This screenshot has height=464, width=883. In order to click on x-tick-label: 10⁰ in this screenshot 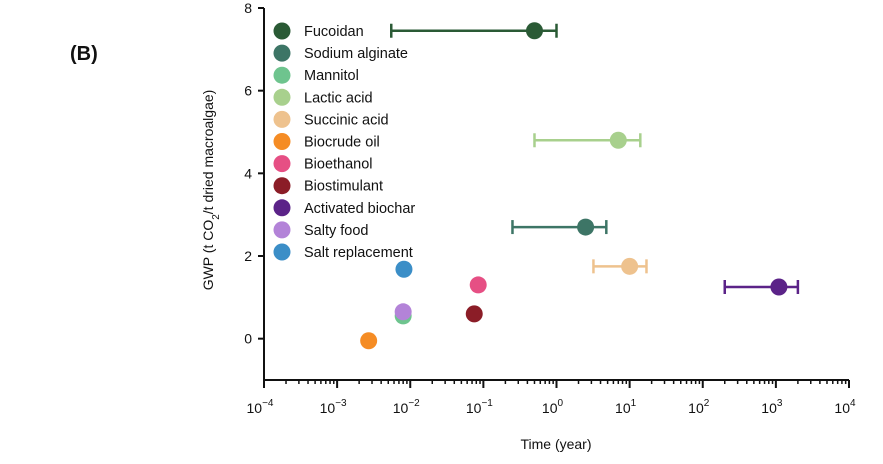, I will do `click(553, 407)`.